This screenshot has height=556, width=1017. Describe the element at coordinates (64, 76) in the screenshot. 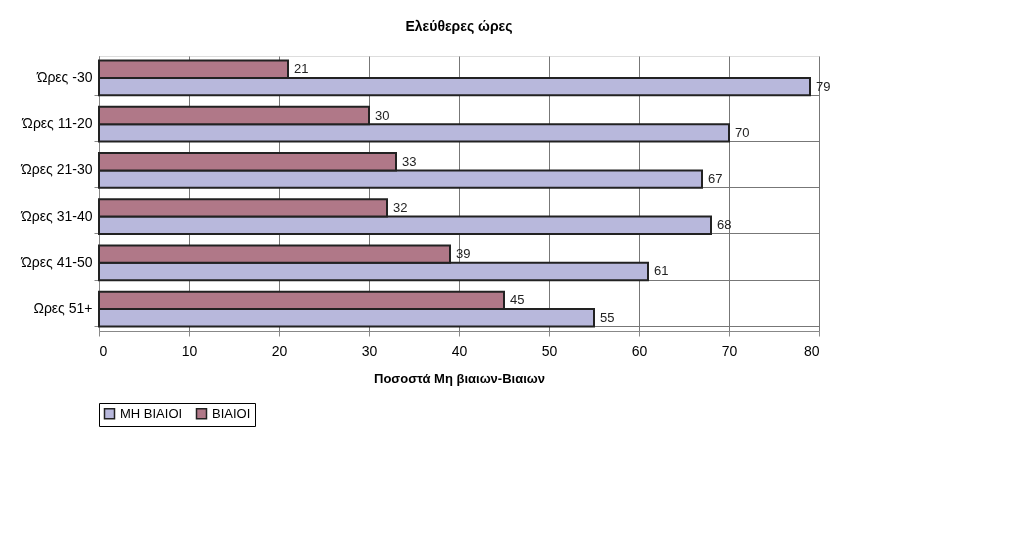

I see `y-tick-label: Ώρες -30` at that location.